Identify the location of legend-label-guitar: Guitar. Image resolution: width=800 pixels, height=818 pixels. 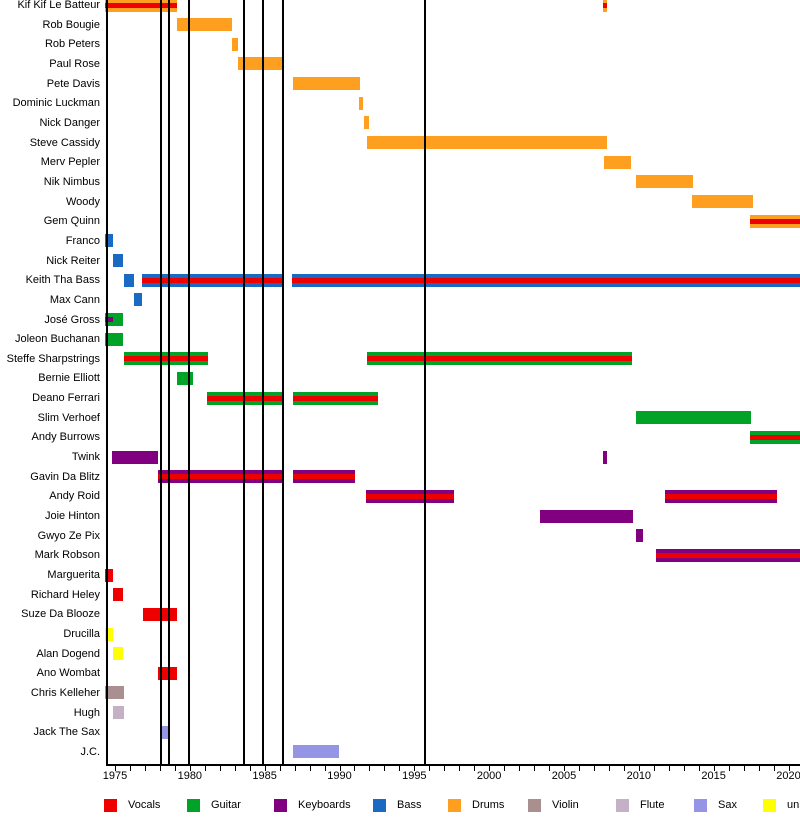
(226, 805).